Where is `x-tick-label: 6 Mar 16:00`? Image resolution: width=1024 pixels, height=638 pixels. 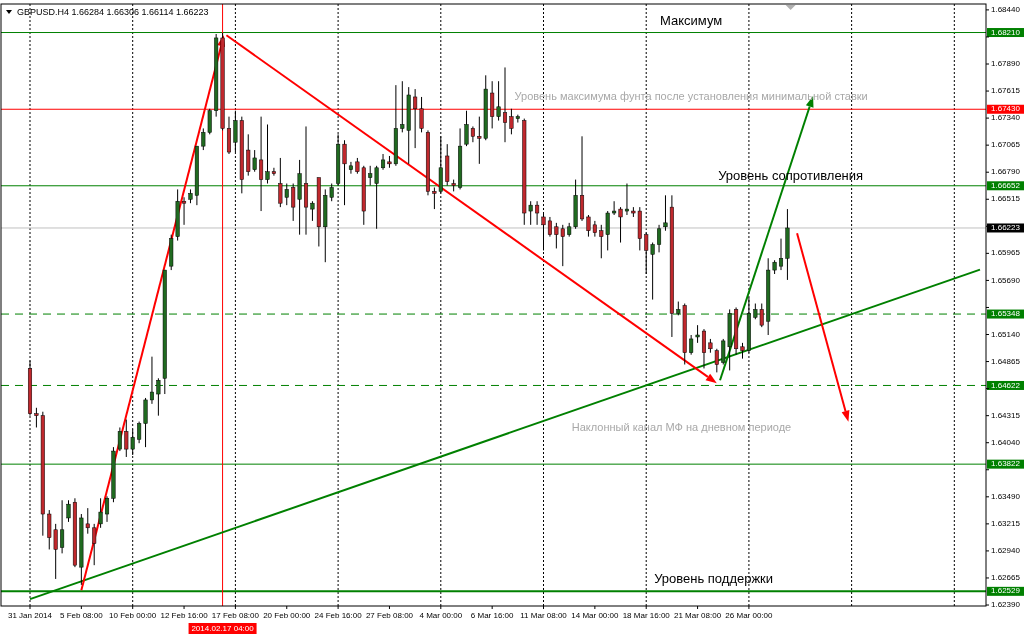 x-tick-label: 6 Mar 16:00 is located at coordinates (492, 615).